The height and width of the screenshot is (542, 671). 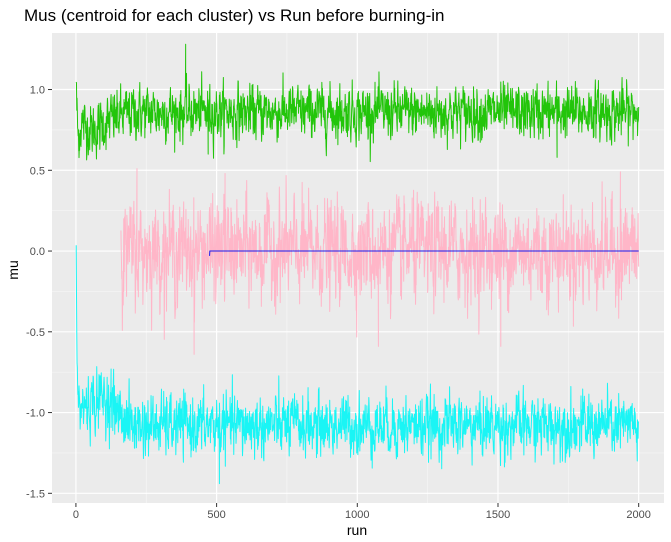 I want to click on x-tick-labels: 0 500 1000 1500 2000, so click(x=362, y=515).